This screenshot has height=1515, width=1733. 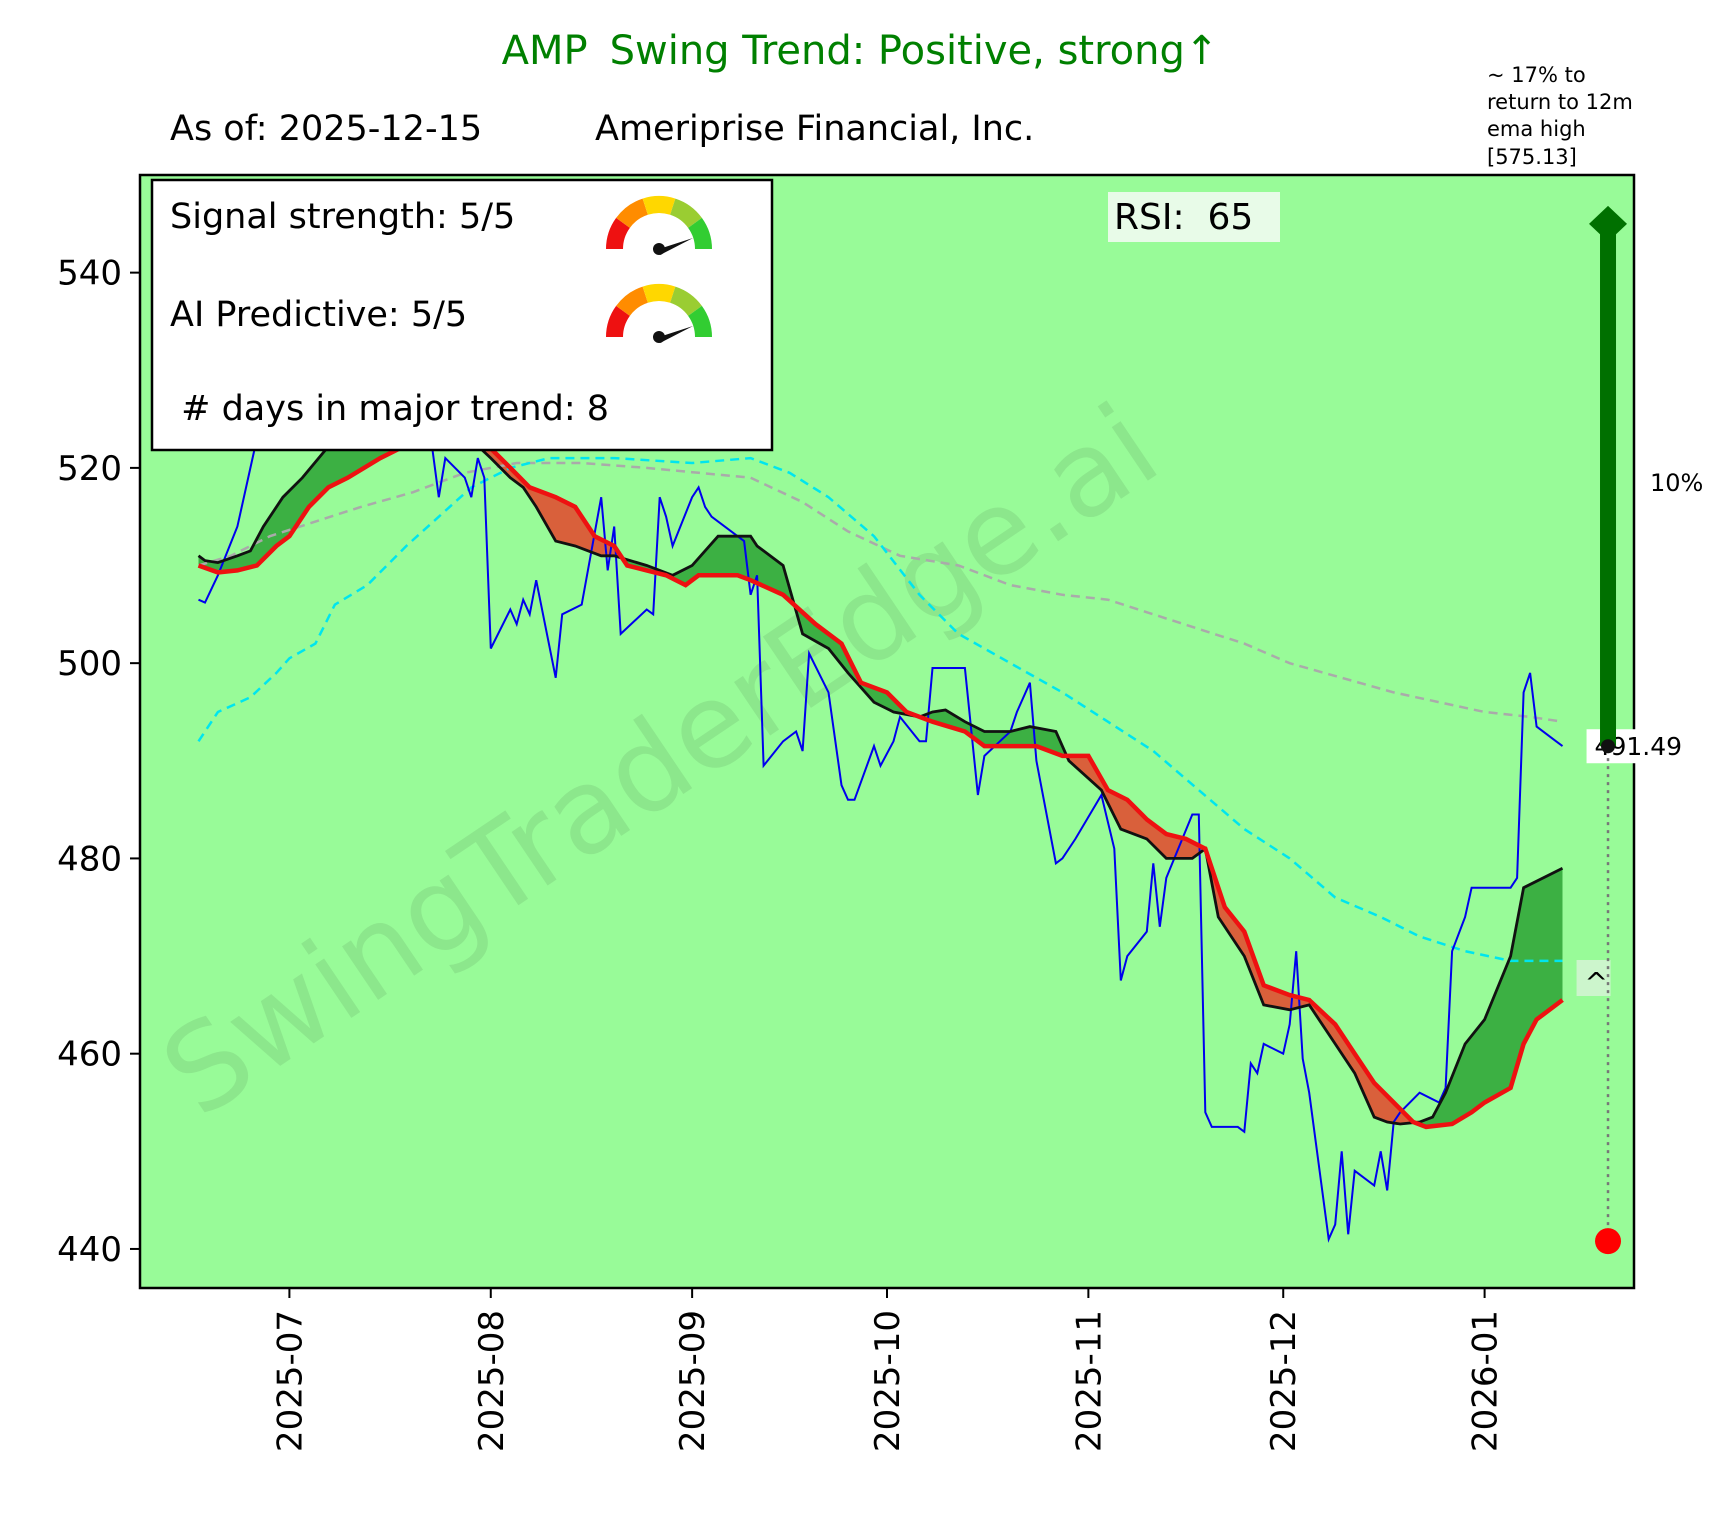 What do you see at coordinates (1284, 1381) in the screenshot?
I see `x-tick-label: 2025-12` at bounding box center [1284, 1381].